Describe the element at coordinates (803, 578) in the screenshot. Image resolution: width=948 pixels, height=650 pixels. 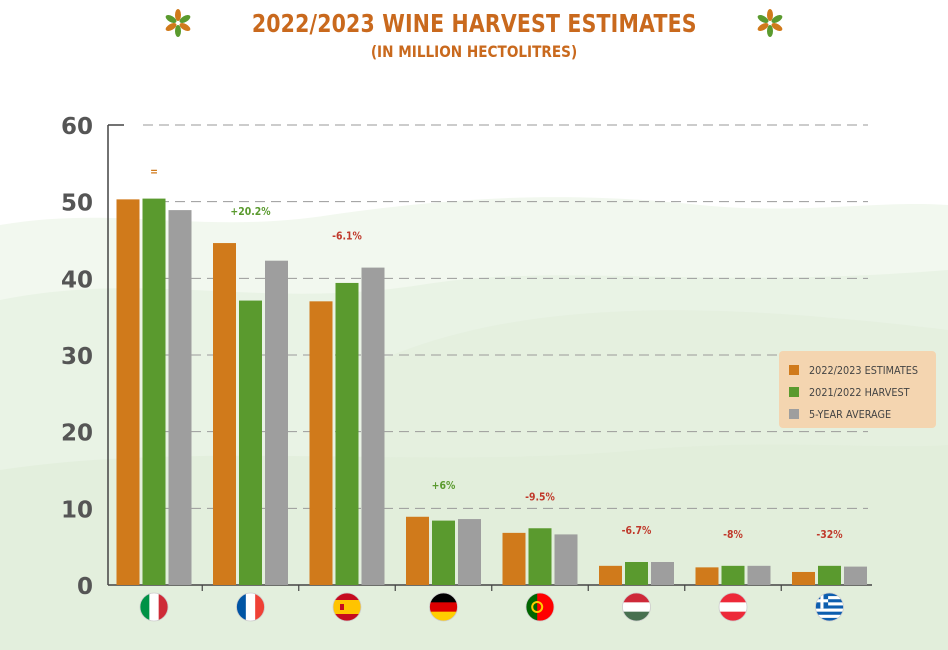
I see `bar-estimates-greece` at that location.